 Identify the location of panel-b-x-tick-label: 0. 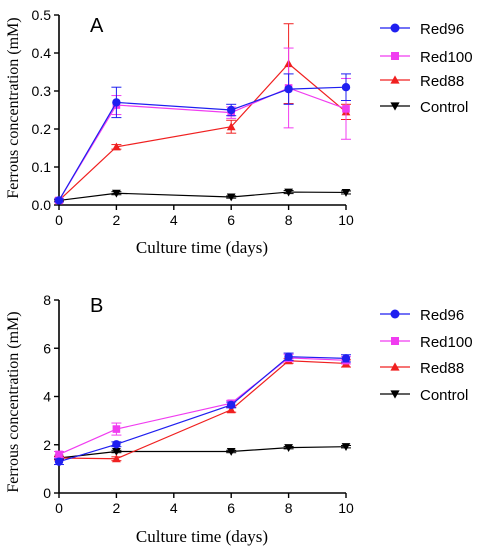
(59, 508).